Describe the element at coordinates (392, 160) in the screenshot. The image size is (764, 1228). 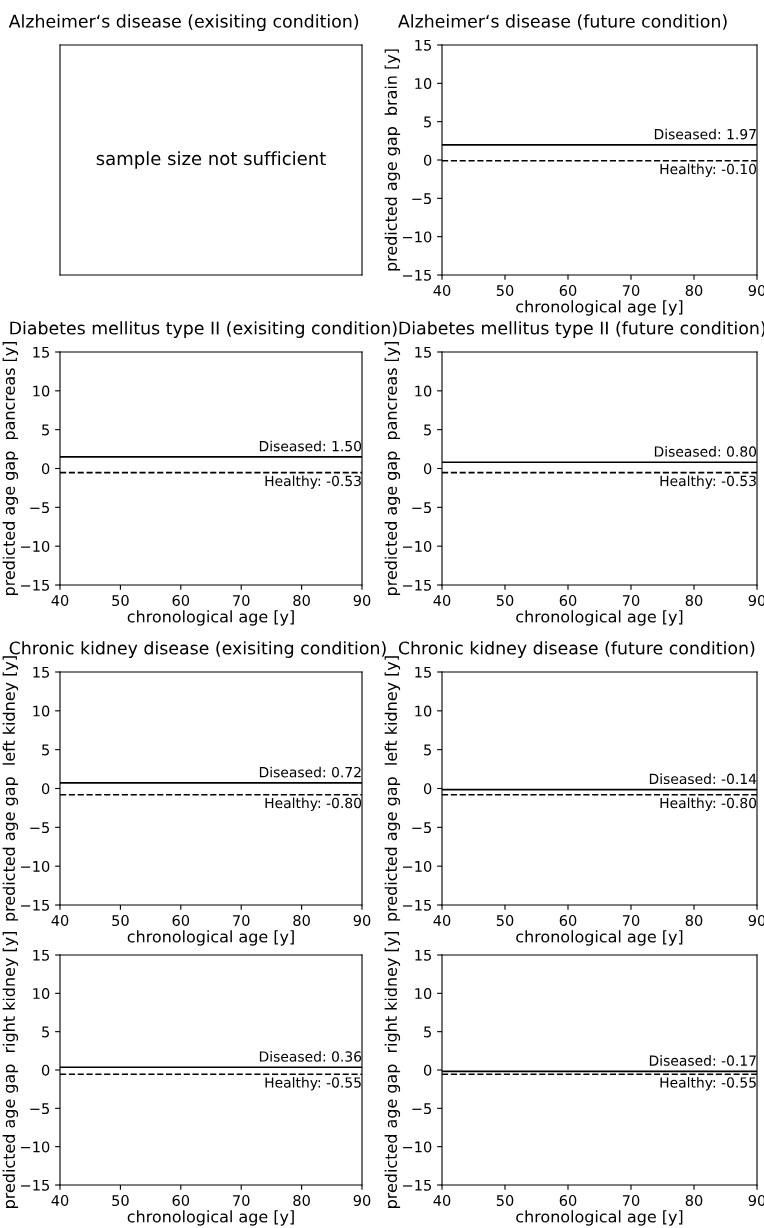
I see `y-axis-title: predicted age gap brain [y]` at that location.